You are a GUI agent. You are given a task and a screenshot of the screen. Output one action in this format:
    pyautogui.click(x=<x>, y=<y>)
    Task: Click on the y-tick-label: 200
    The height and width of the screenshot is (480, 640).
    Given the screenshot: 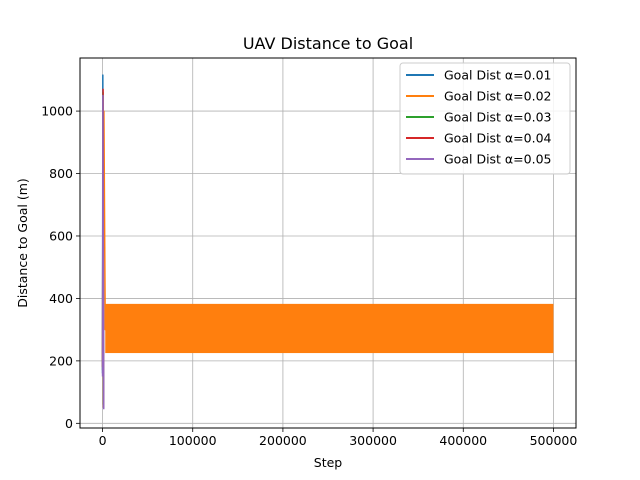 What is the action you would take?
    pyautogui.click(x=61, y=360)
    